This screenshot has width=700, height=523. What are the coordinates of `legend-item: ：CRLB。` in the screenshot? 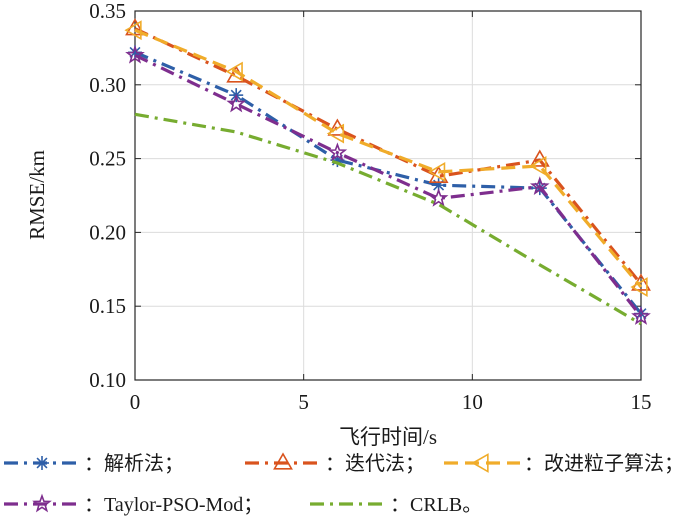 It's located at (396, 505).